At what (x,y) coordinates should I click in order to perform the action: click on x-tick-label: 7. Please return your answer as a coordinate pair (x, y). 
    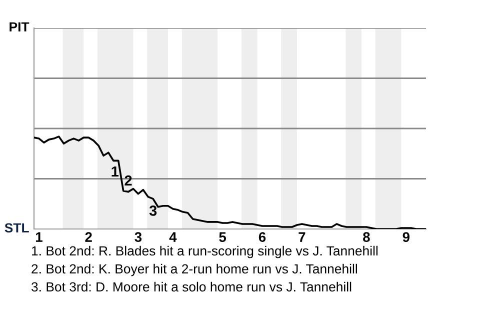
    Looking at the image, I should click on (302, 237).